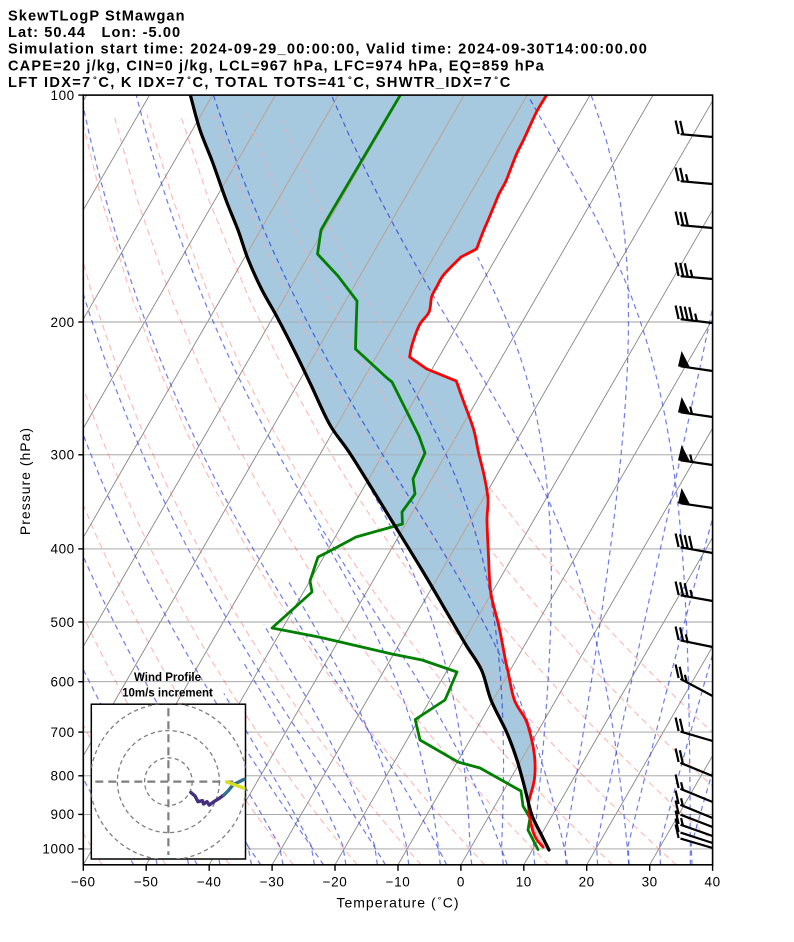  Describe the element at coordinates (398, 881) in the screenshot. I see `svg-text: −10` at that location.